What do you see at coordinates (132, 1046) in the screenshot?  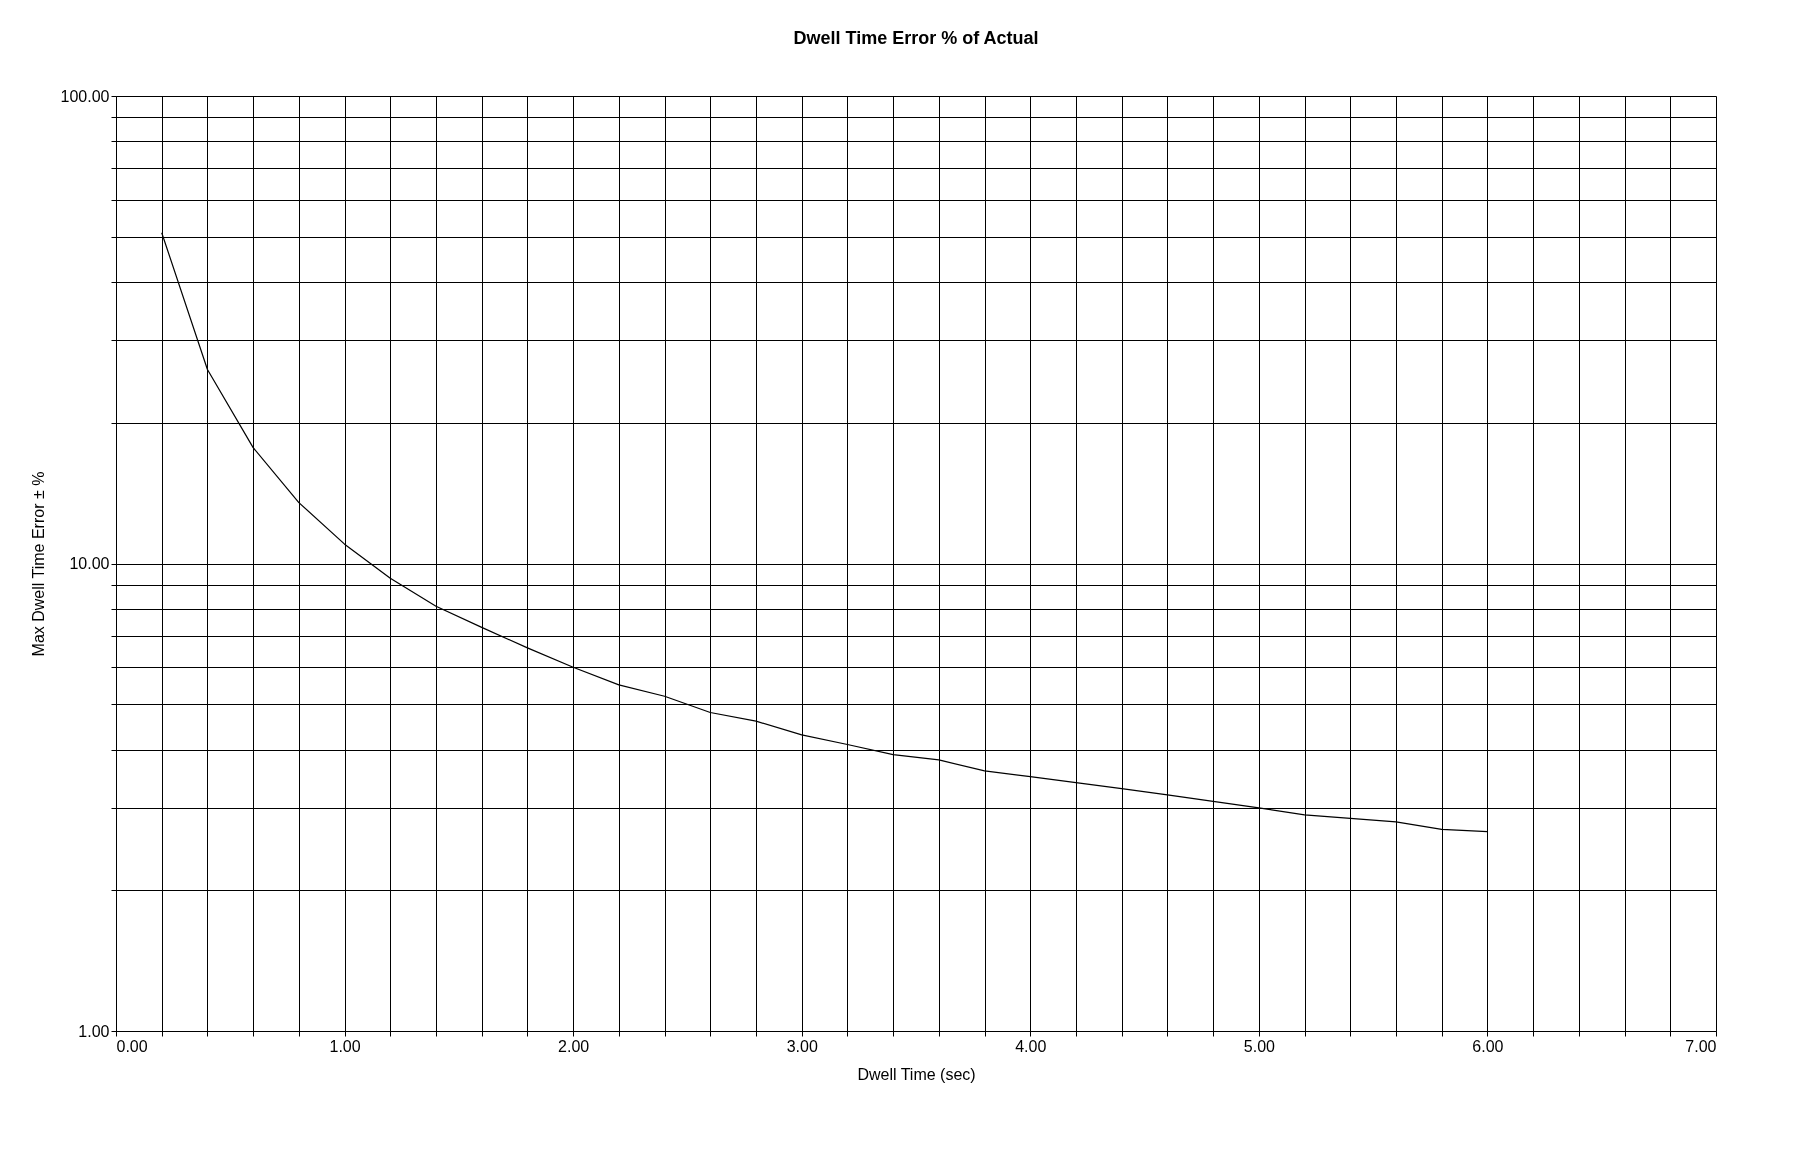 I see `x-tick-label: 0.00` at bounding box center [132, 1046].